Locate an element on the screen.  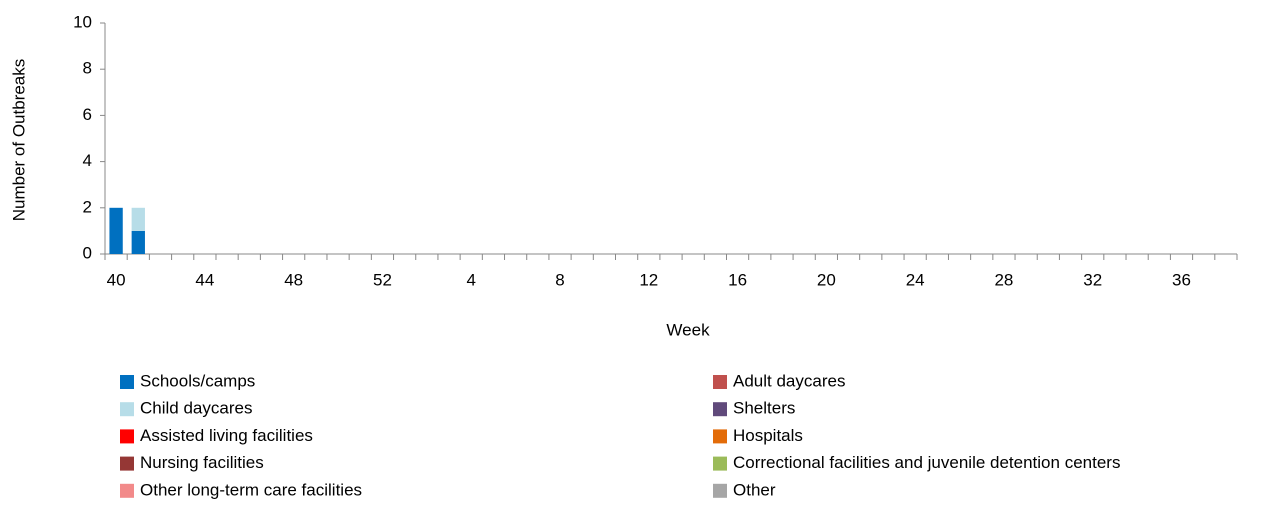
y-axis-label: Number of Outbreaks is located at coordinates (18, 140).